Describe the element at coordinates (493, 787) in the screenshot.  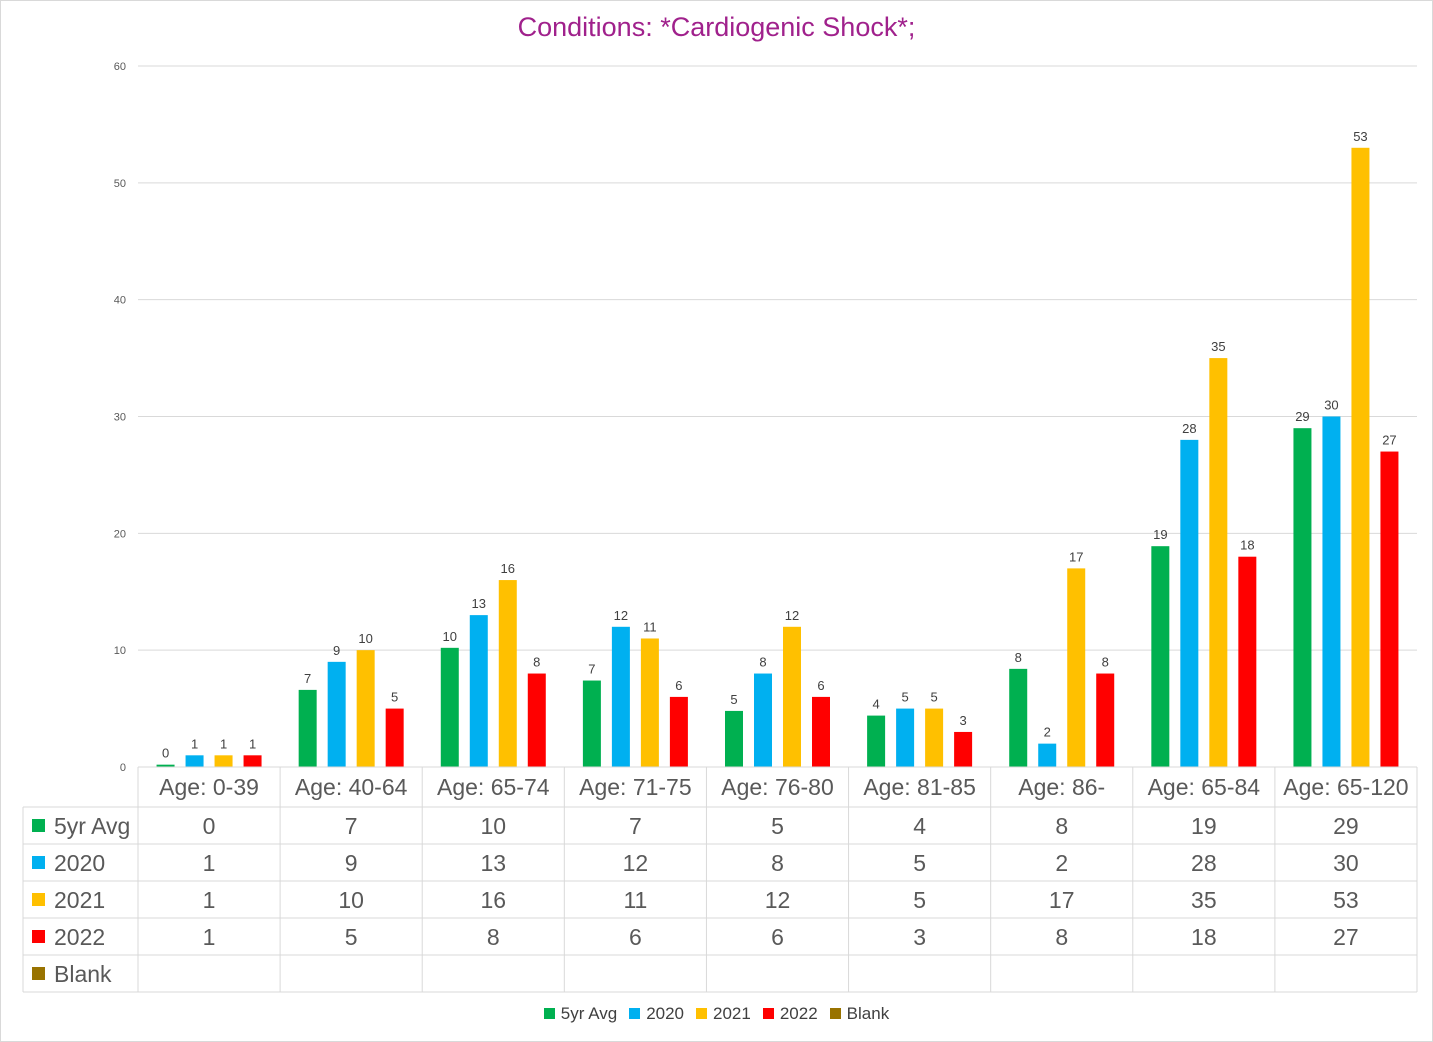
I see `category-label: Age: 65-74` at that location.